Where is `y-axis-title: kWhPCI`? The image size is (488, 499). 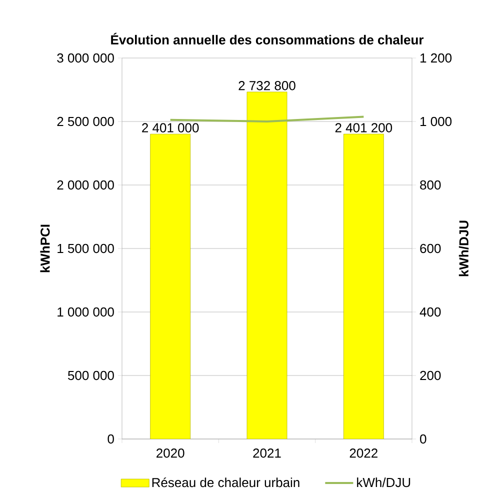 y-axis-title: kWhPCI is located at coordinates (45, 248).